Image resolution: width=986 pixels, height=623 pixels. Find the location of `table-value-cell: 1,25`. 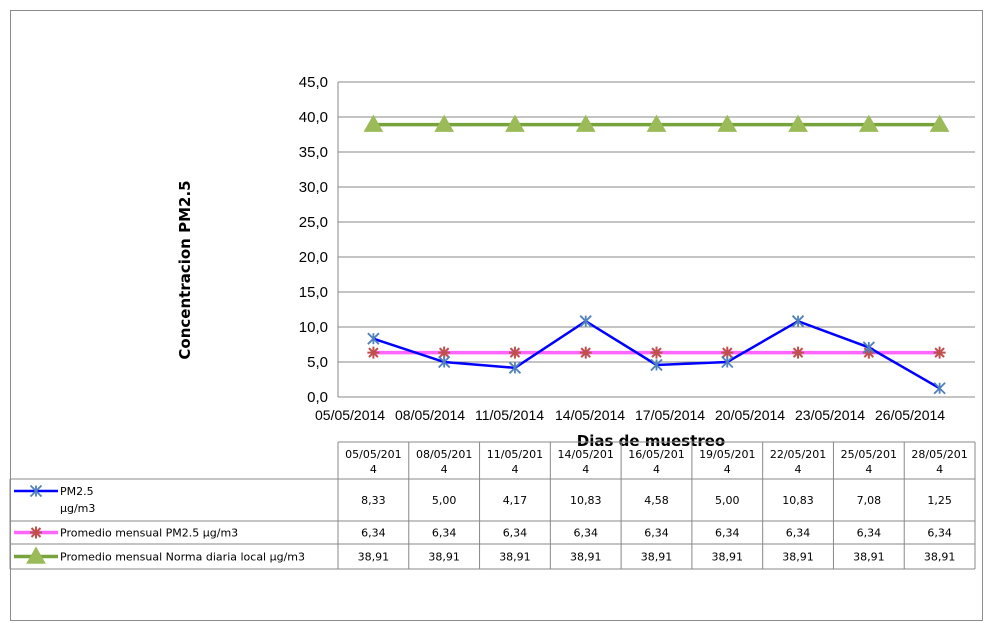

table-value-cell: 1,25 is located at coordinates (939, 500).